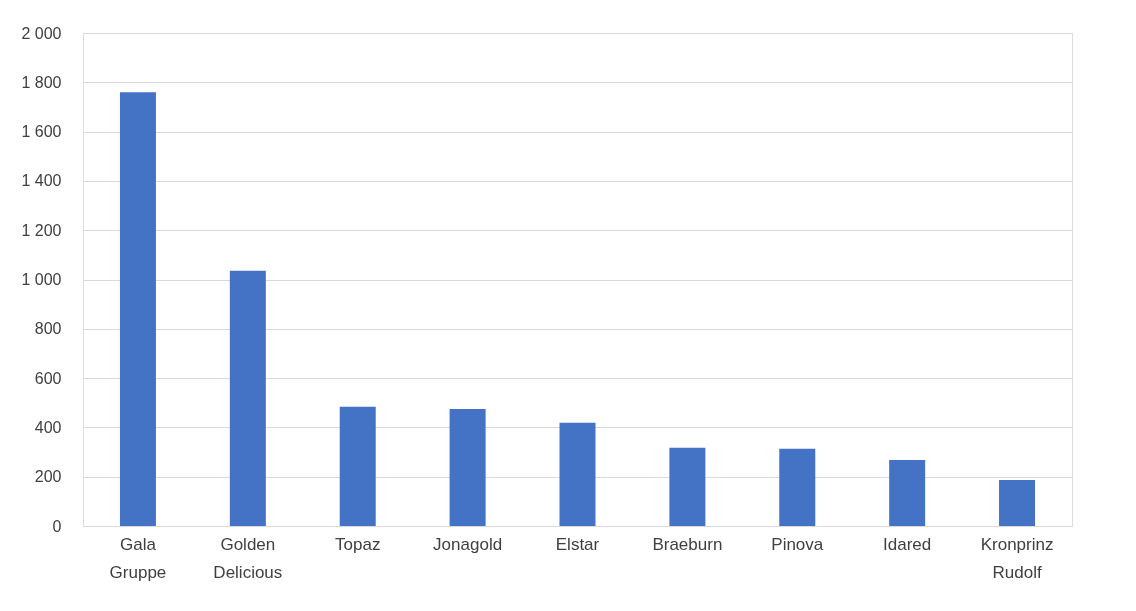  I want to click on y-tick-label: 0, so click(57, 526).